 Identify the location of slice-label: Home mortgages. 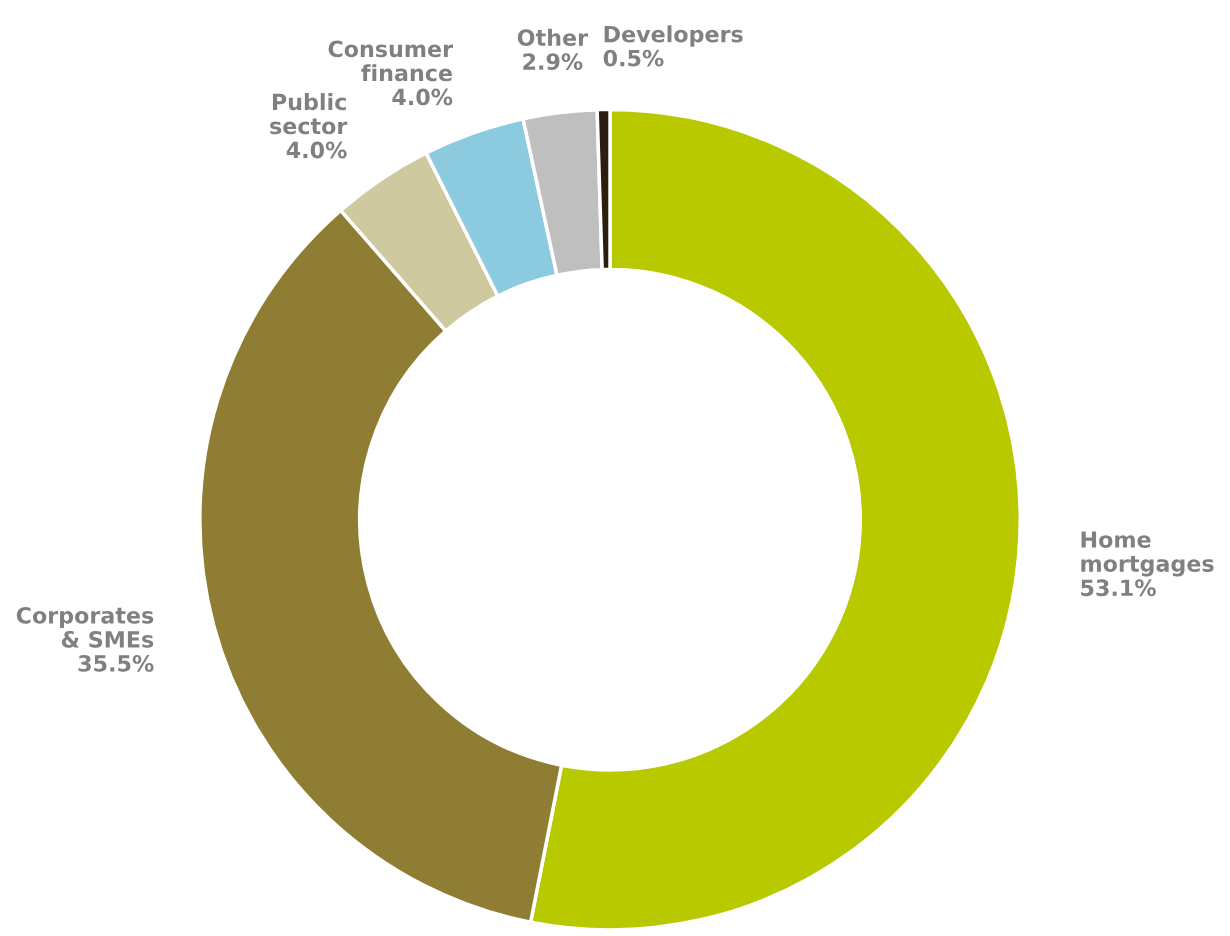
(1147, 554).